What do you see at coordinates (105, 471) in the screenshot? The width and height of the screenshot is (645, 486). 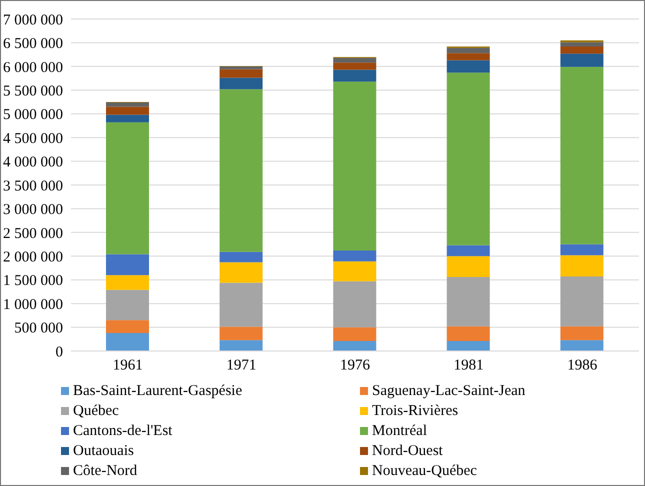 I see `legend-label: Côte-Nord` at bounding box center [105, 471].